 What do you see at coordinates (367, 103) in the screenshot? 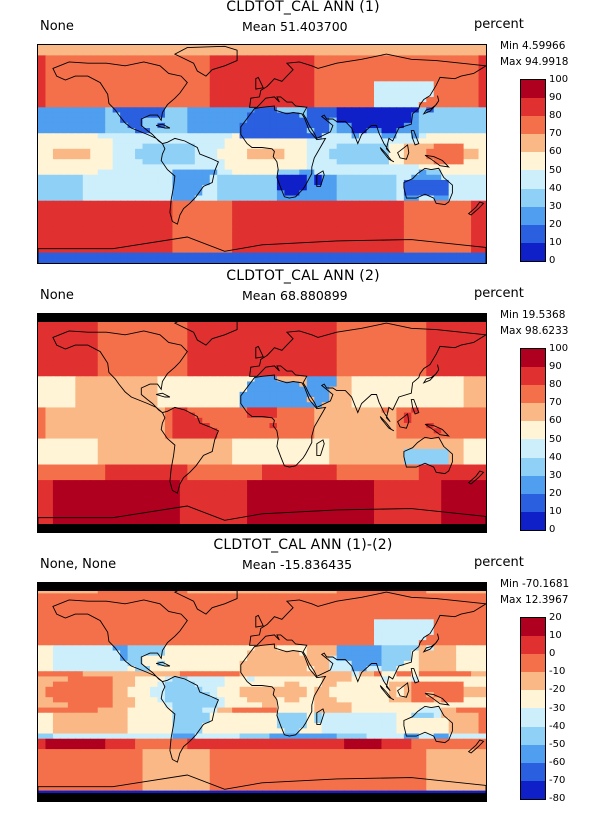
I see `coastline` at bounding box center [367, 103].